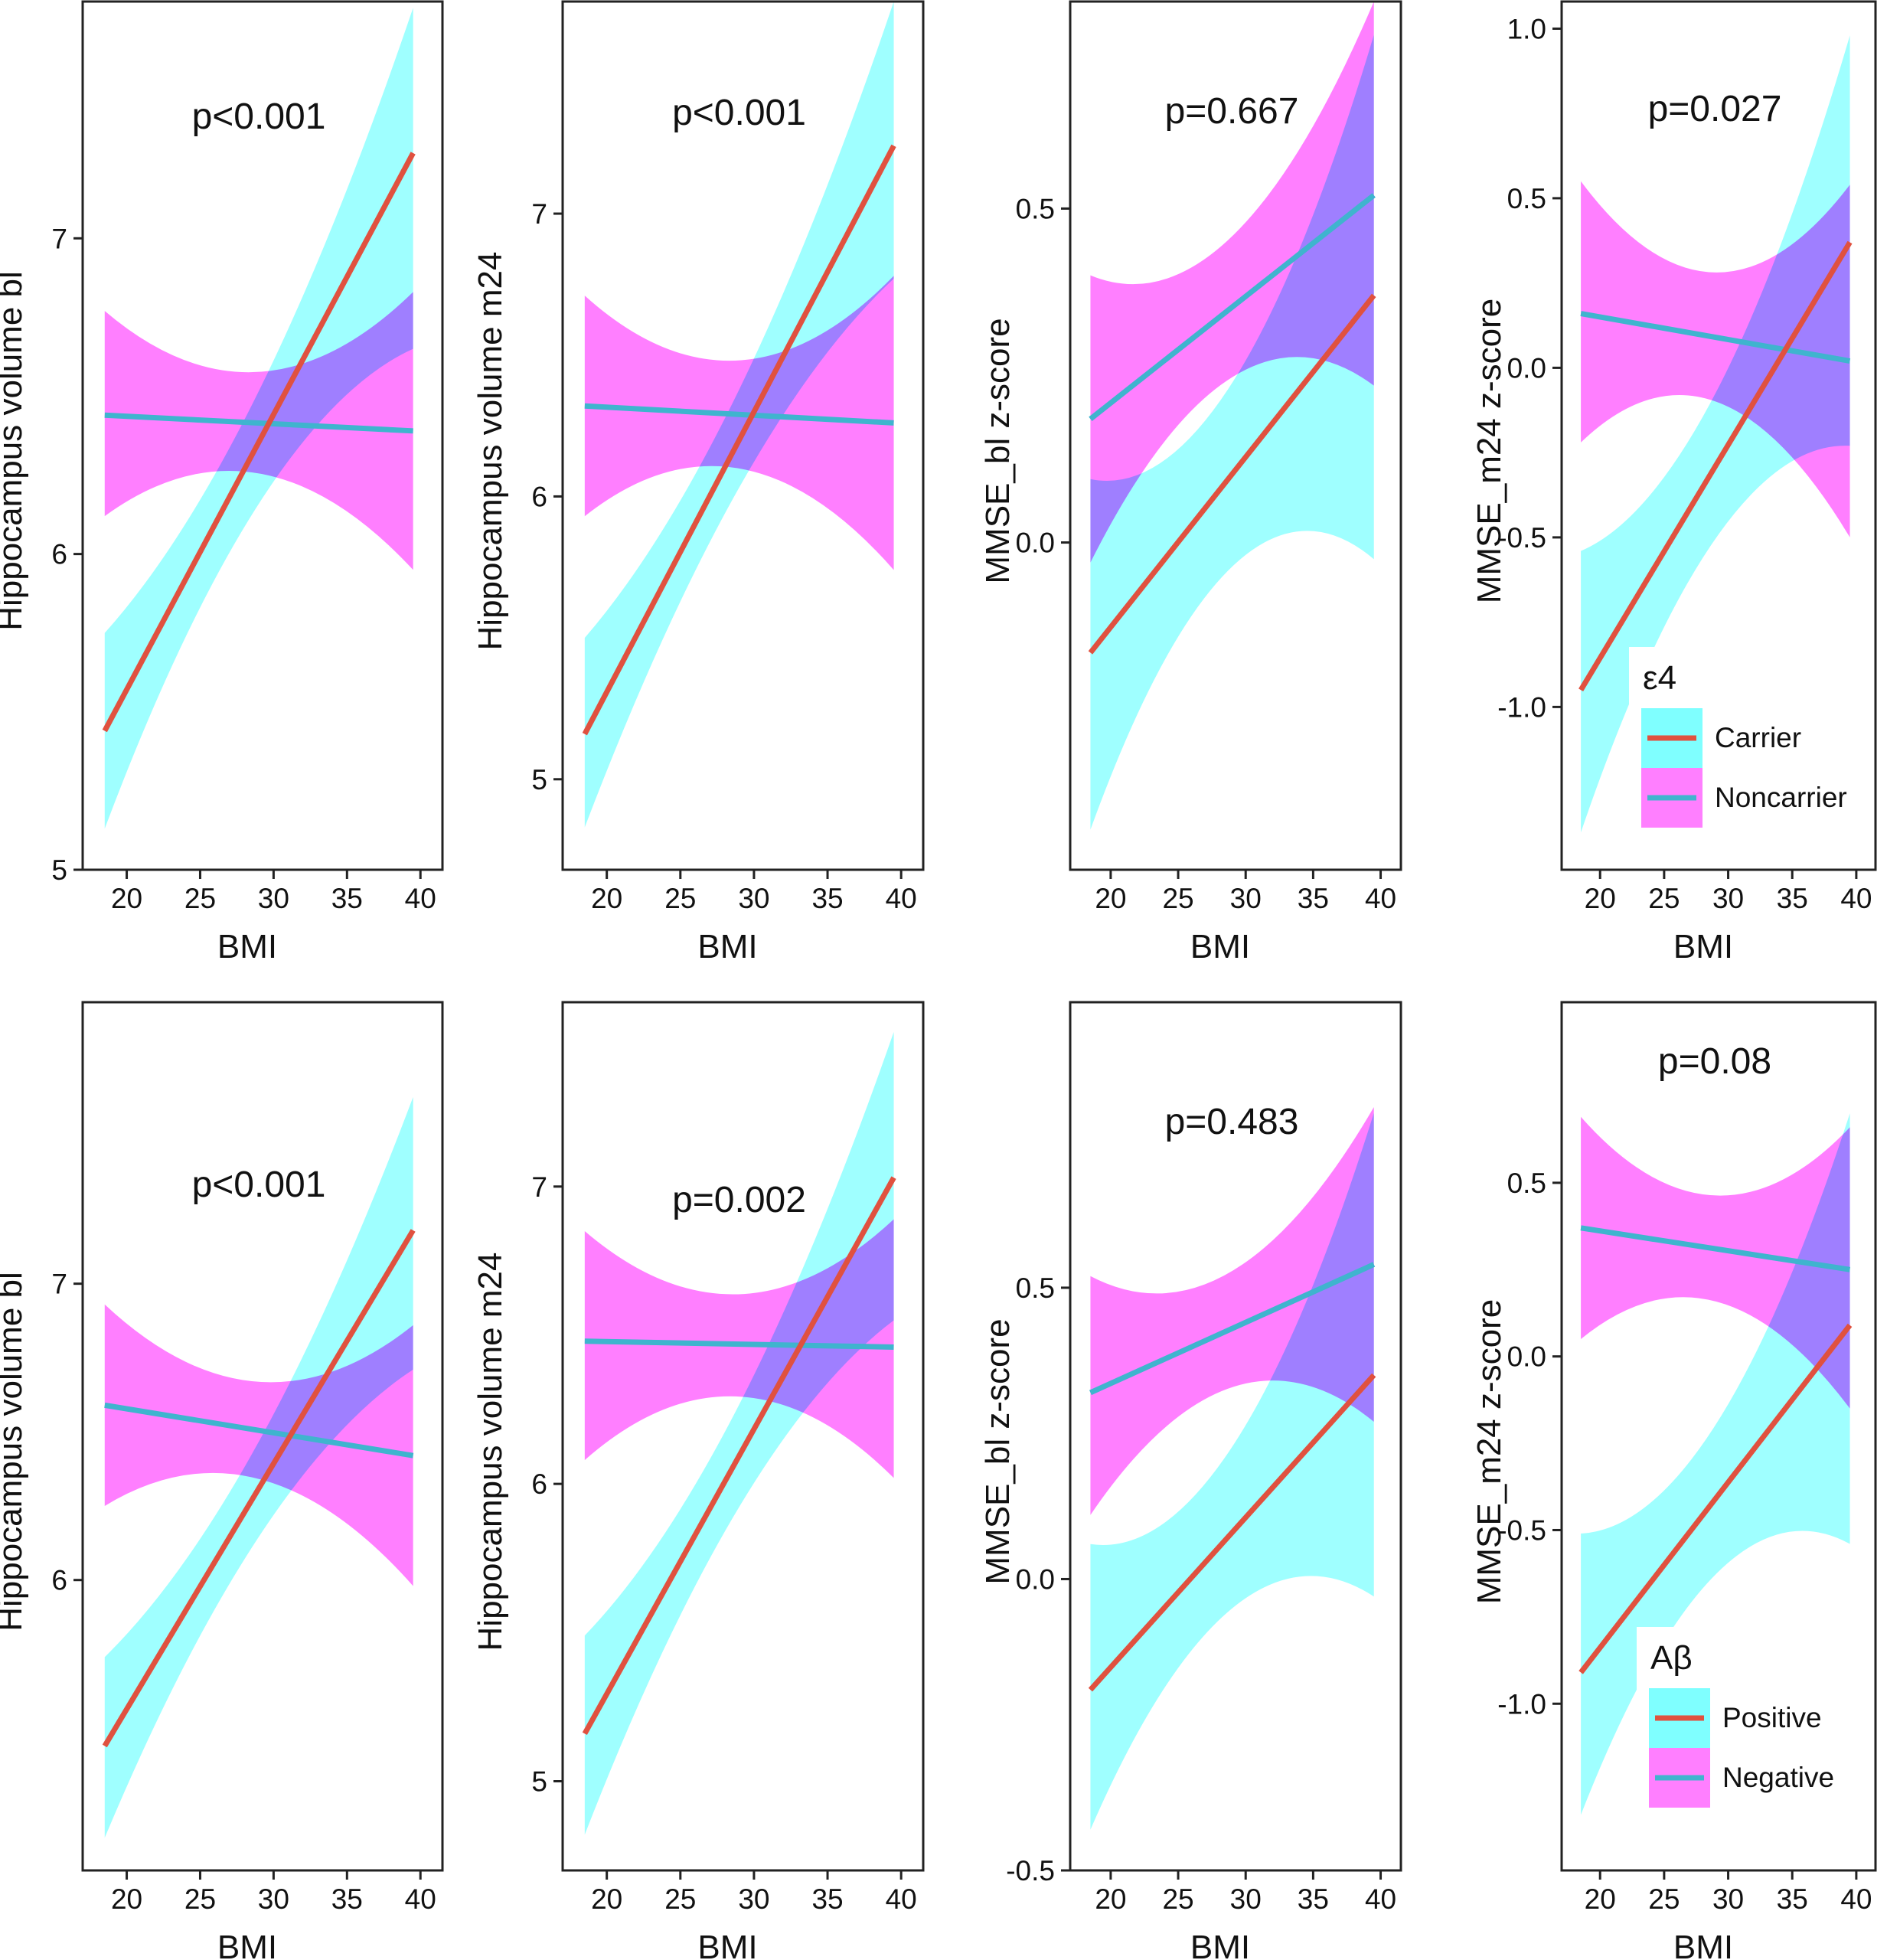 Image resolution: width=1900 pixels, height=1960 pixels. Describe the element at coordinates (1232, 1532) in the screenshot. I see `fit-line-positive` at that location.